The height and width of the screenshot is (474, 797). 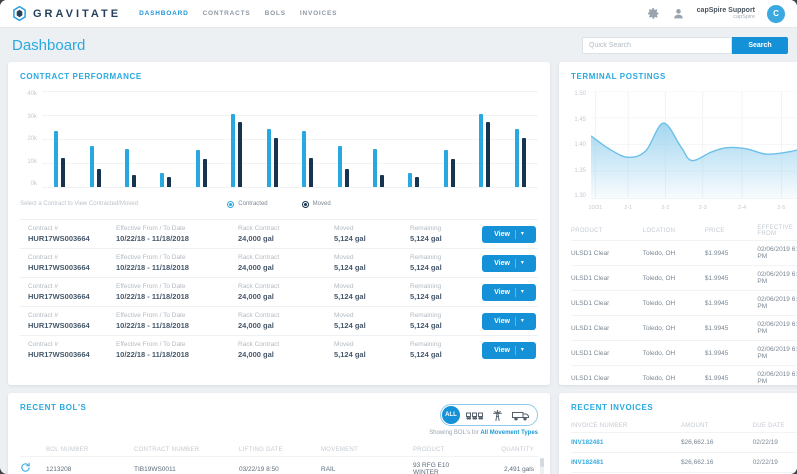 What do you see at coordinates (259, 469) in the screenshot?
I see `cell: 03/22/19 8:50` at bounding box center [259, 469].